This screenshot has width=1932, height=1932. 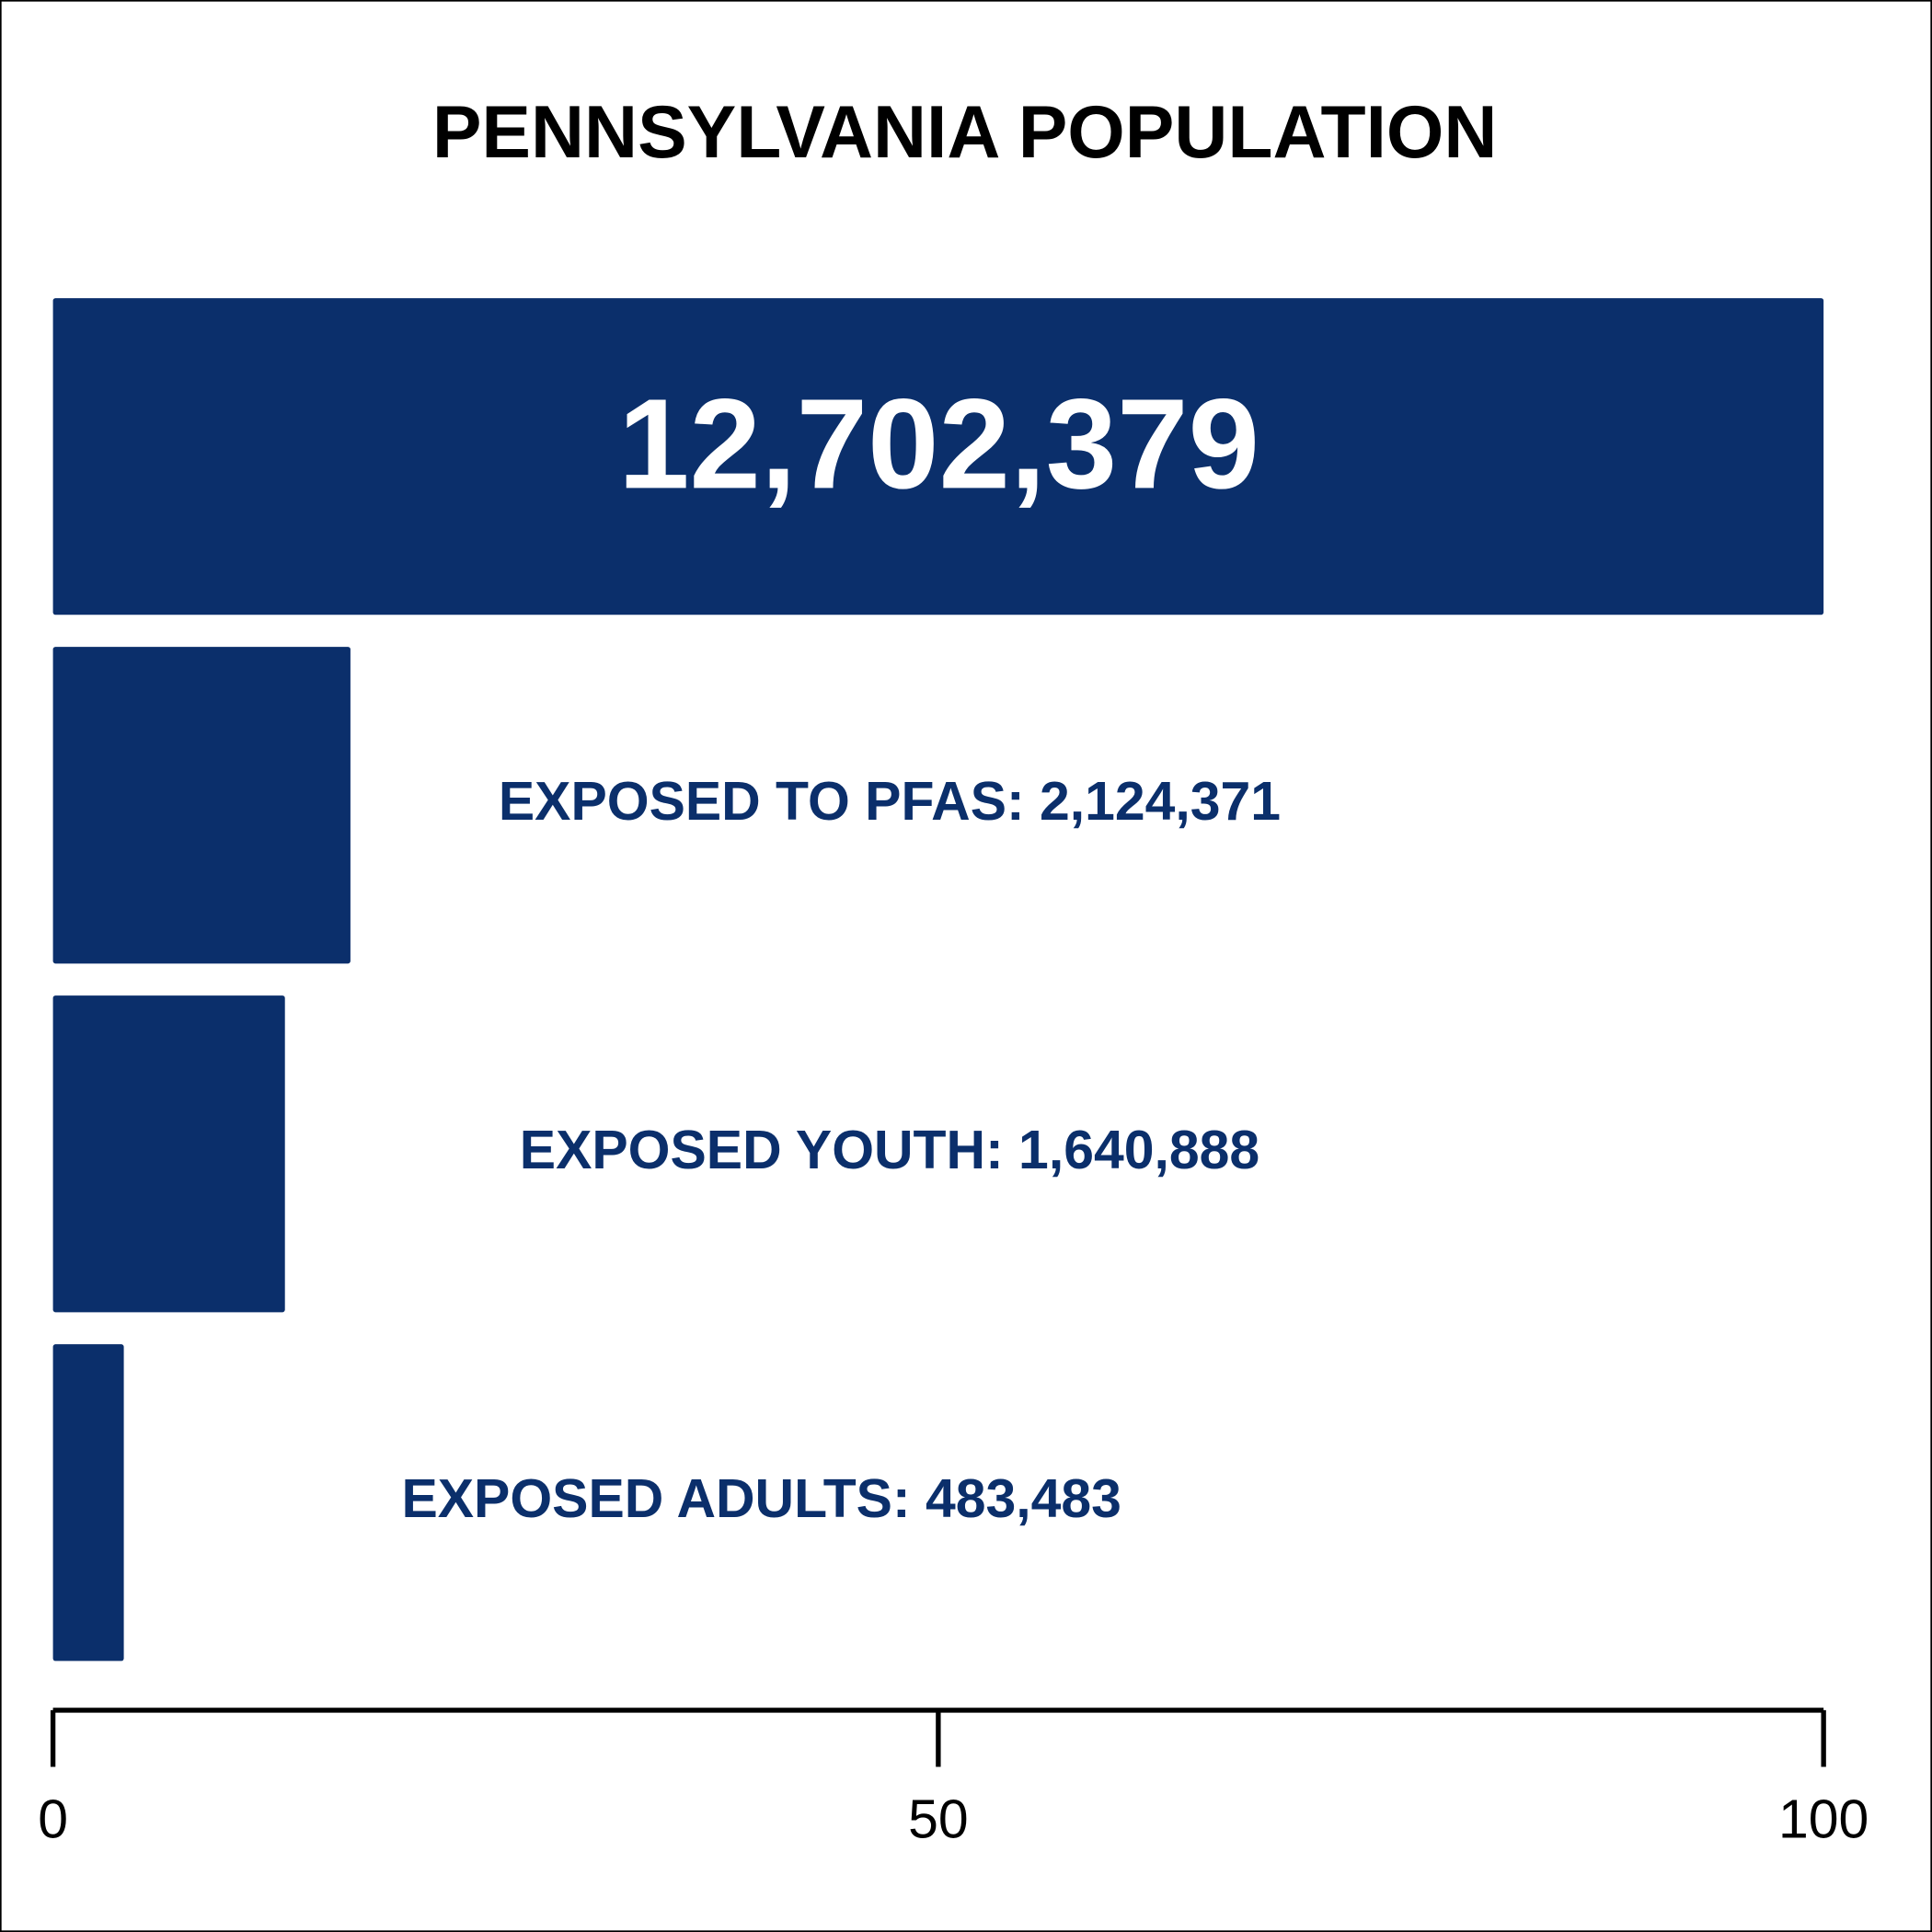 I want to click on bar-annotation: EXPOSED ADULTS: 483,483, so click(x=761, y=1499).